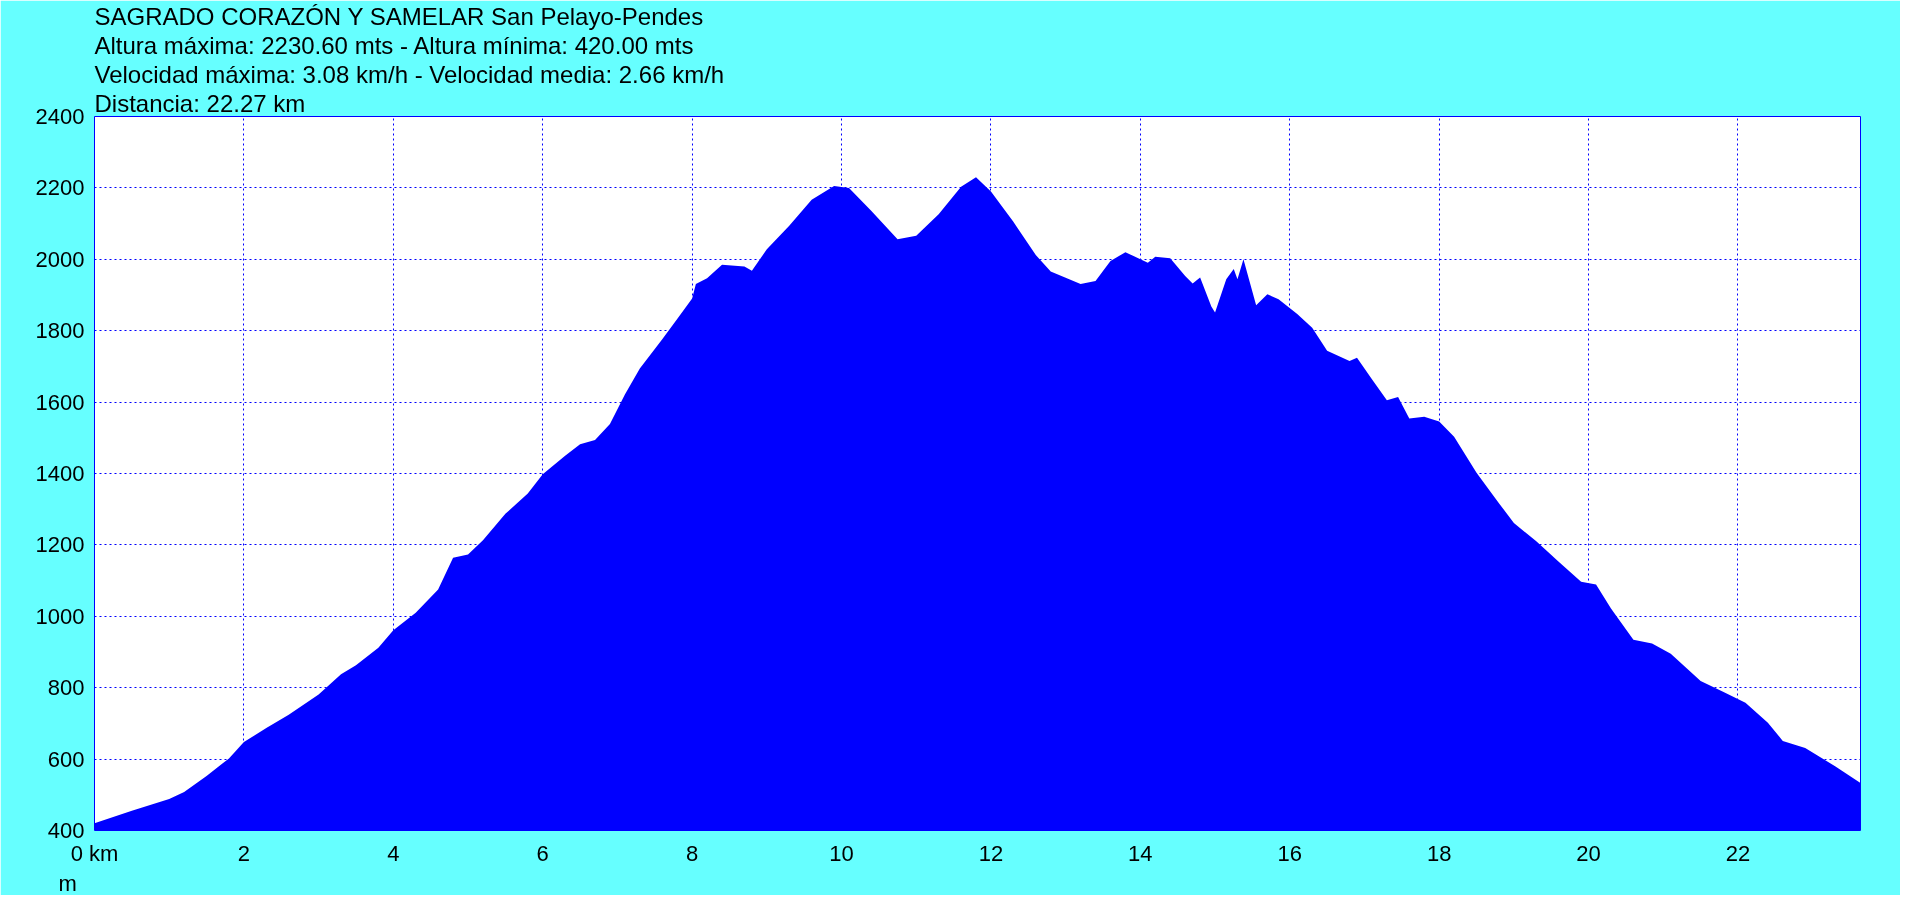 The width and height of the screenshot is (1916, 916). Describe the element at coordinates (60, 331) in the screenshot. I see `y-tick-label: 1800` at that location.